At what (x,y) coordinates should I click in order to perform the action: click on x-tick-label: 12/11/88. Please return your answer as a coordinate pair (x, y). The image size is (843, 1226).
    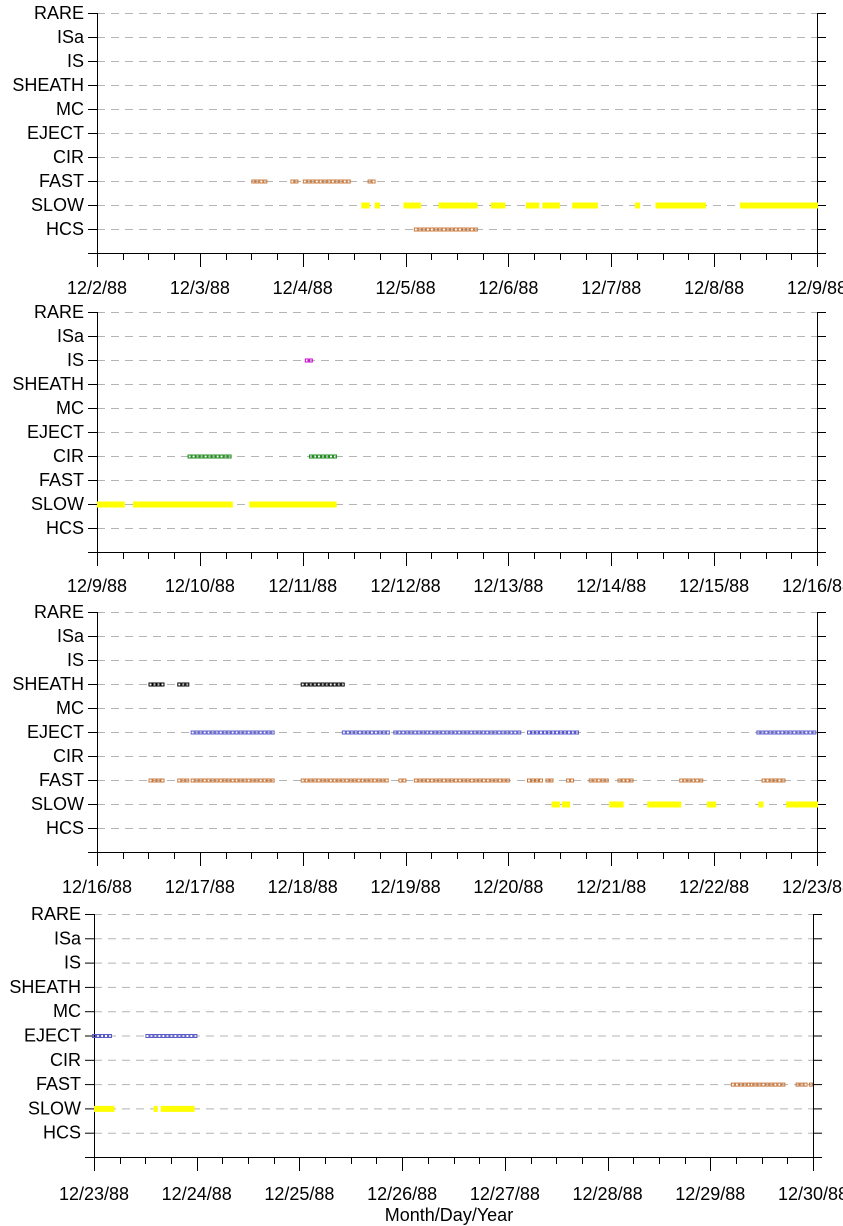
    Looking at the image, I should click on (302, 586).